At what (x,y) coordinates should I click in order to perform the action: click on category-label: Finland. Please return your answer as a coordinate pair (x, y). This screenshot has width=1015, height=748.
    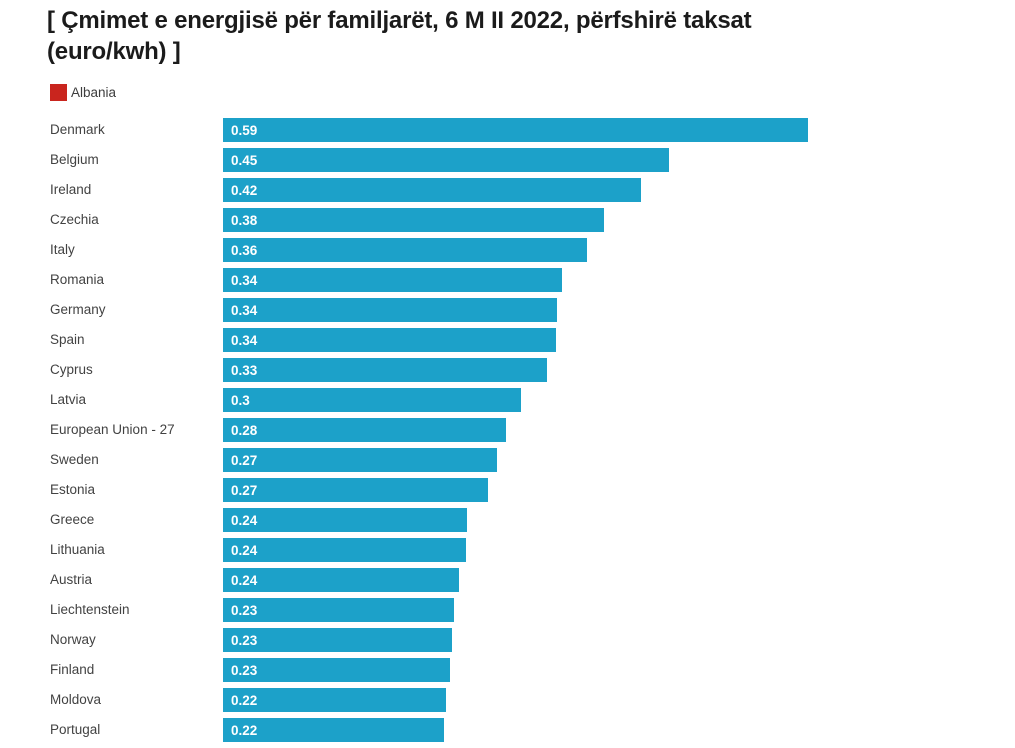
    Looking at the image, I should click on (72, 669).